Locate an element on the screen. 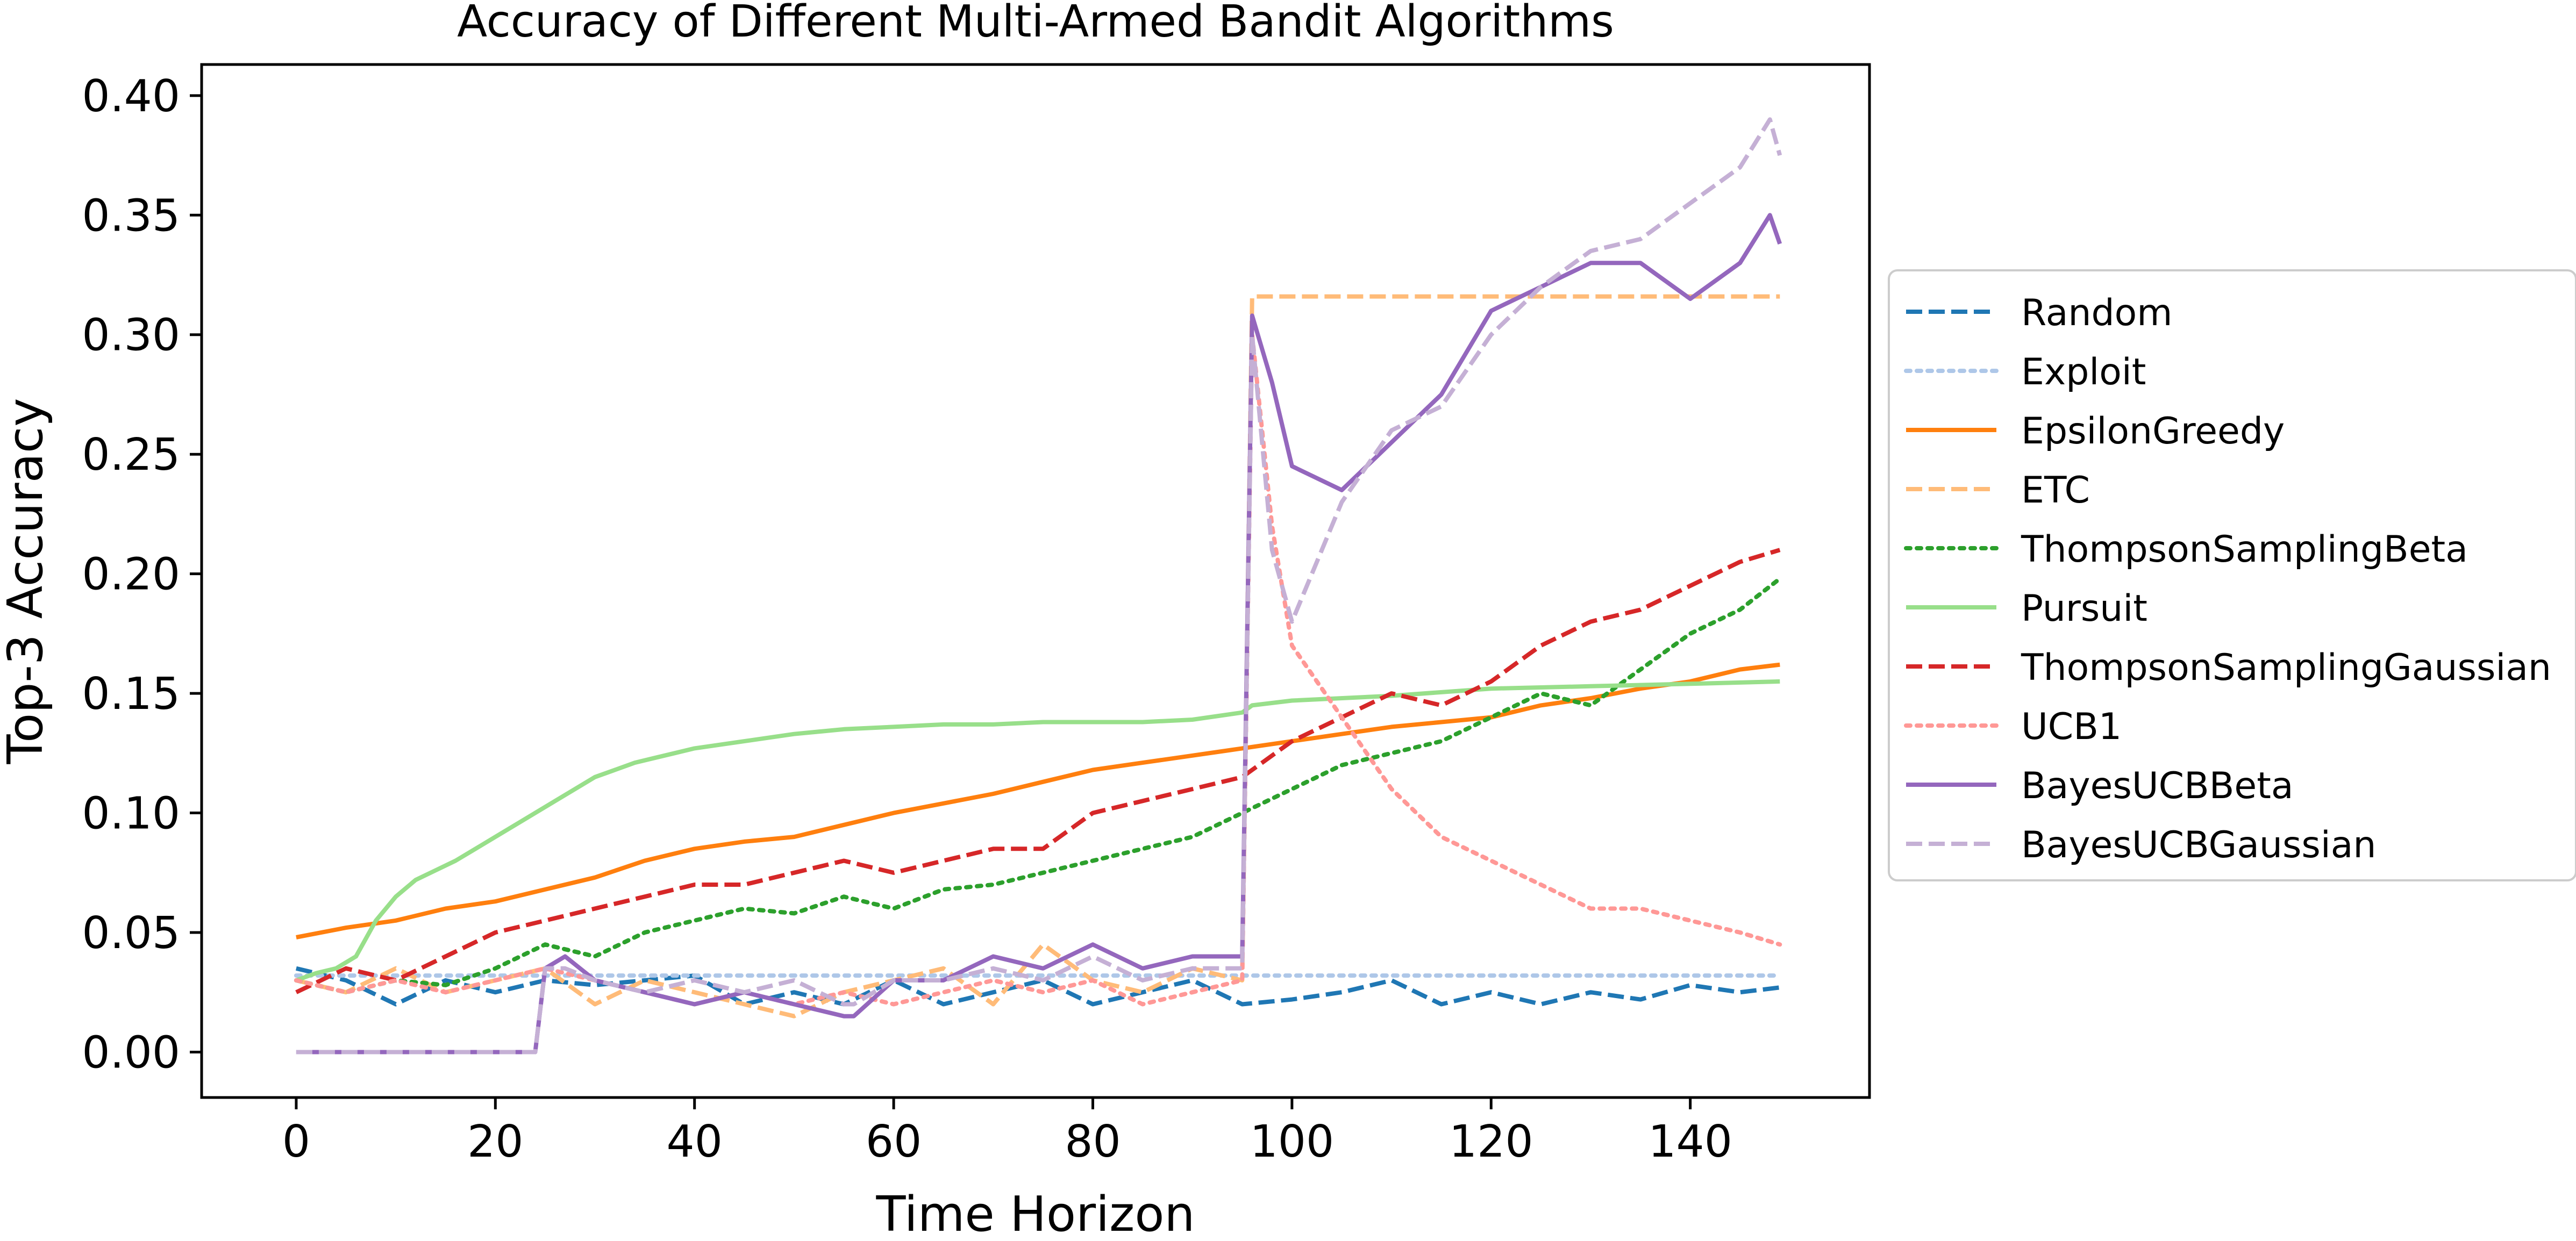 This screenshot has height=1241, width=2576. x-axis-label: Time Horizon is located at coordinates (1035, 1213).